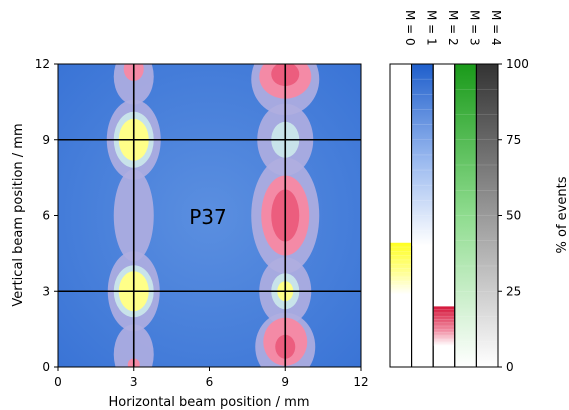  What do you see at coordinates (513, 140) in the screenshot?
I see `colorbar-tick-label: 75` at bounding box center [513, 140].